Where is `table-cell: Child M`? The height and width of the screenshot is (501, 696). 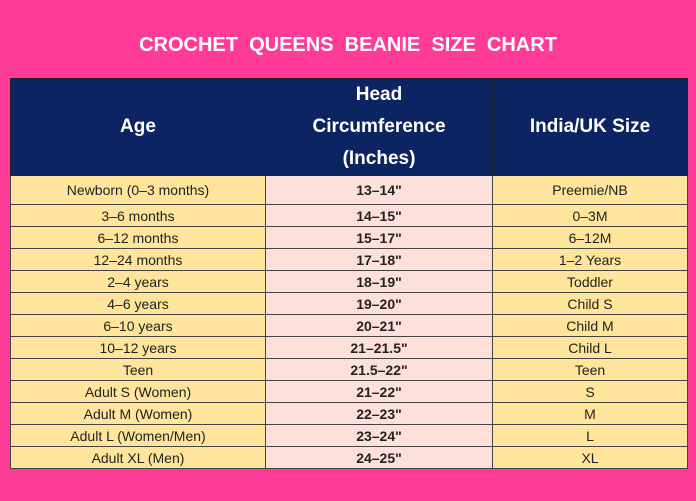
table-cell: Child M is located at coordinates (590, 325).